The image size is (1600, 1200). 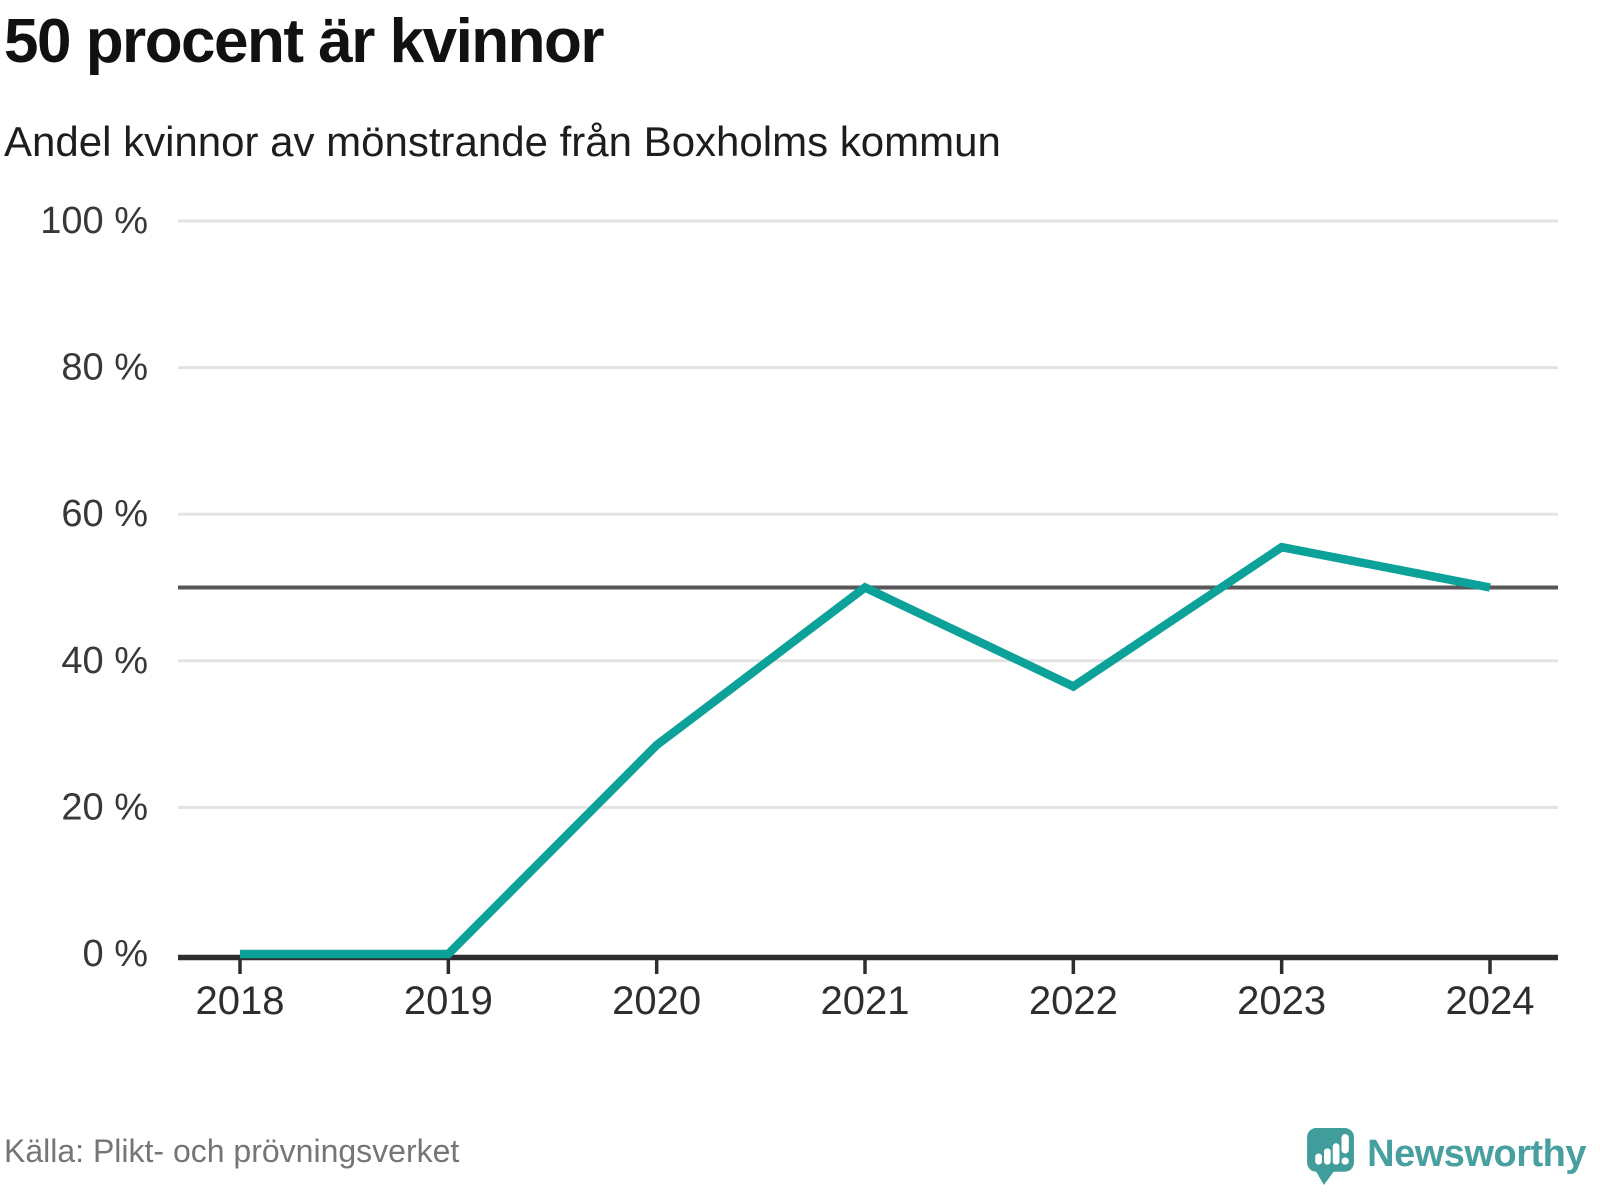 I want to click on brand-name: Newsworthy, so click(x=1476, y=1154).